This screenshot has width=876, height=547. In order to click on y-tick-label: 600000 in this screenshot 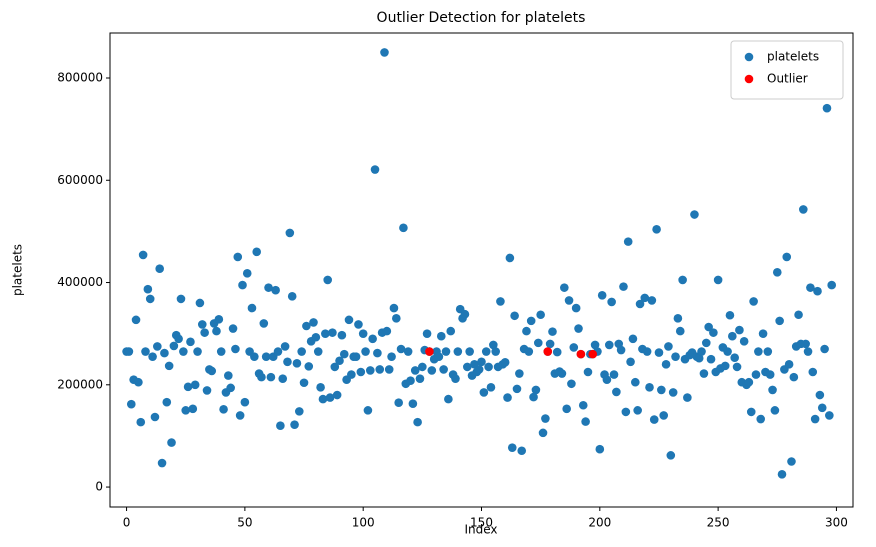, I will do `click(80, 180)`.